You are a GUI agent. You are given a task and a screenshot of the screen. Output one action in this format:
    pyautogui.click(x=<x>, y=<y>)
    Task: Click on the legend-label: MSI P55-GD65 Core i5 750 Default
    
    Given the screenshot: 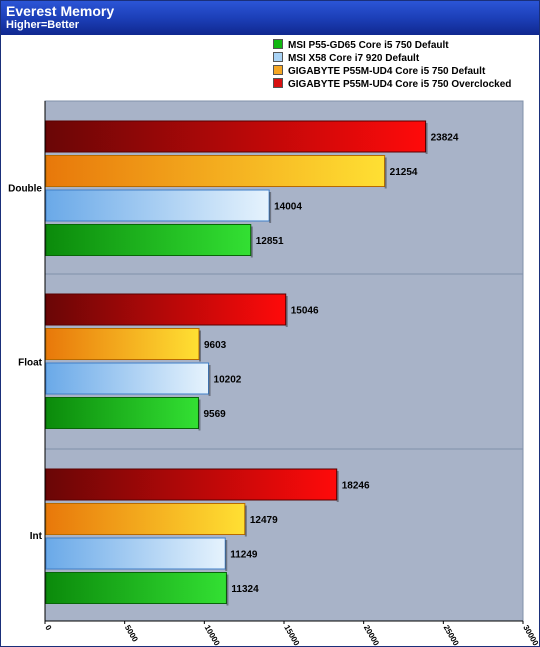 What is the action you would take?
    pyautogui.click(x=368, y=45)
    